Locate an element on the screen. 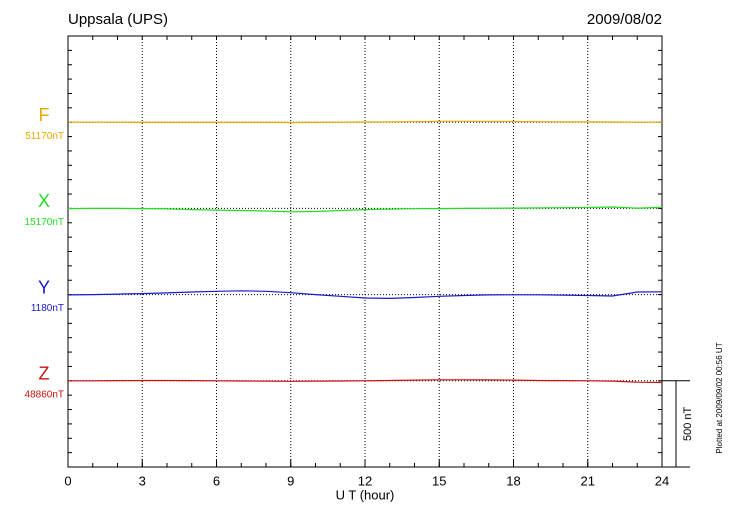 The image size is (730, 520). x-tick-label: 0 is located at coordinates (67, 480).